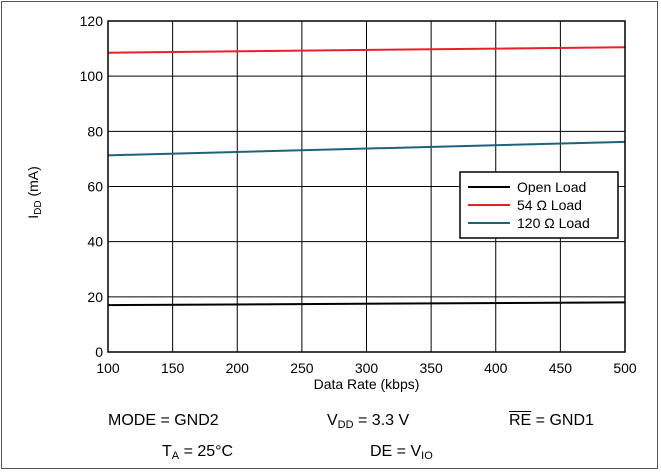 The height and width of the screenshot is (472, 661). I want to click on condition-vdd-sub: DD, so click(345, 425).